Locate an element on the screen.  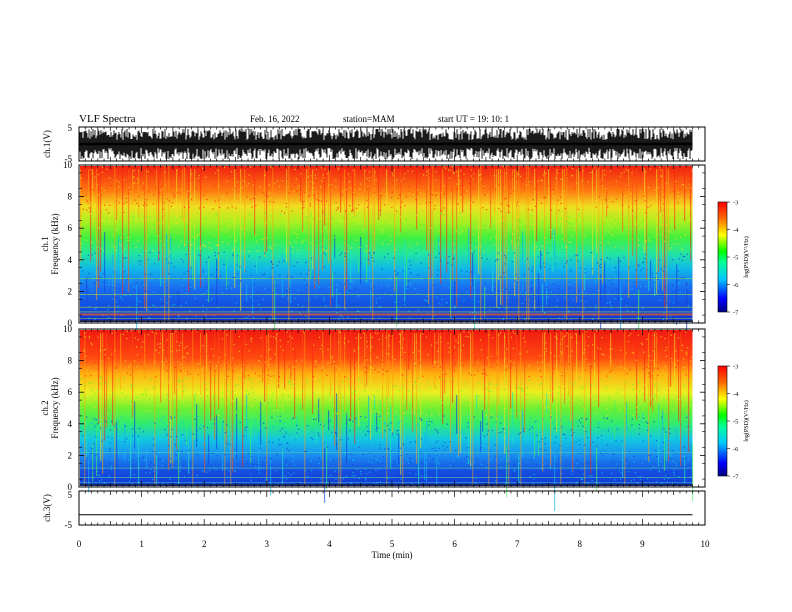
ch1-colorbar-ticks: -3 -4 -5 -6 -7 is located at coordinates (733, 258).